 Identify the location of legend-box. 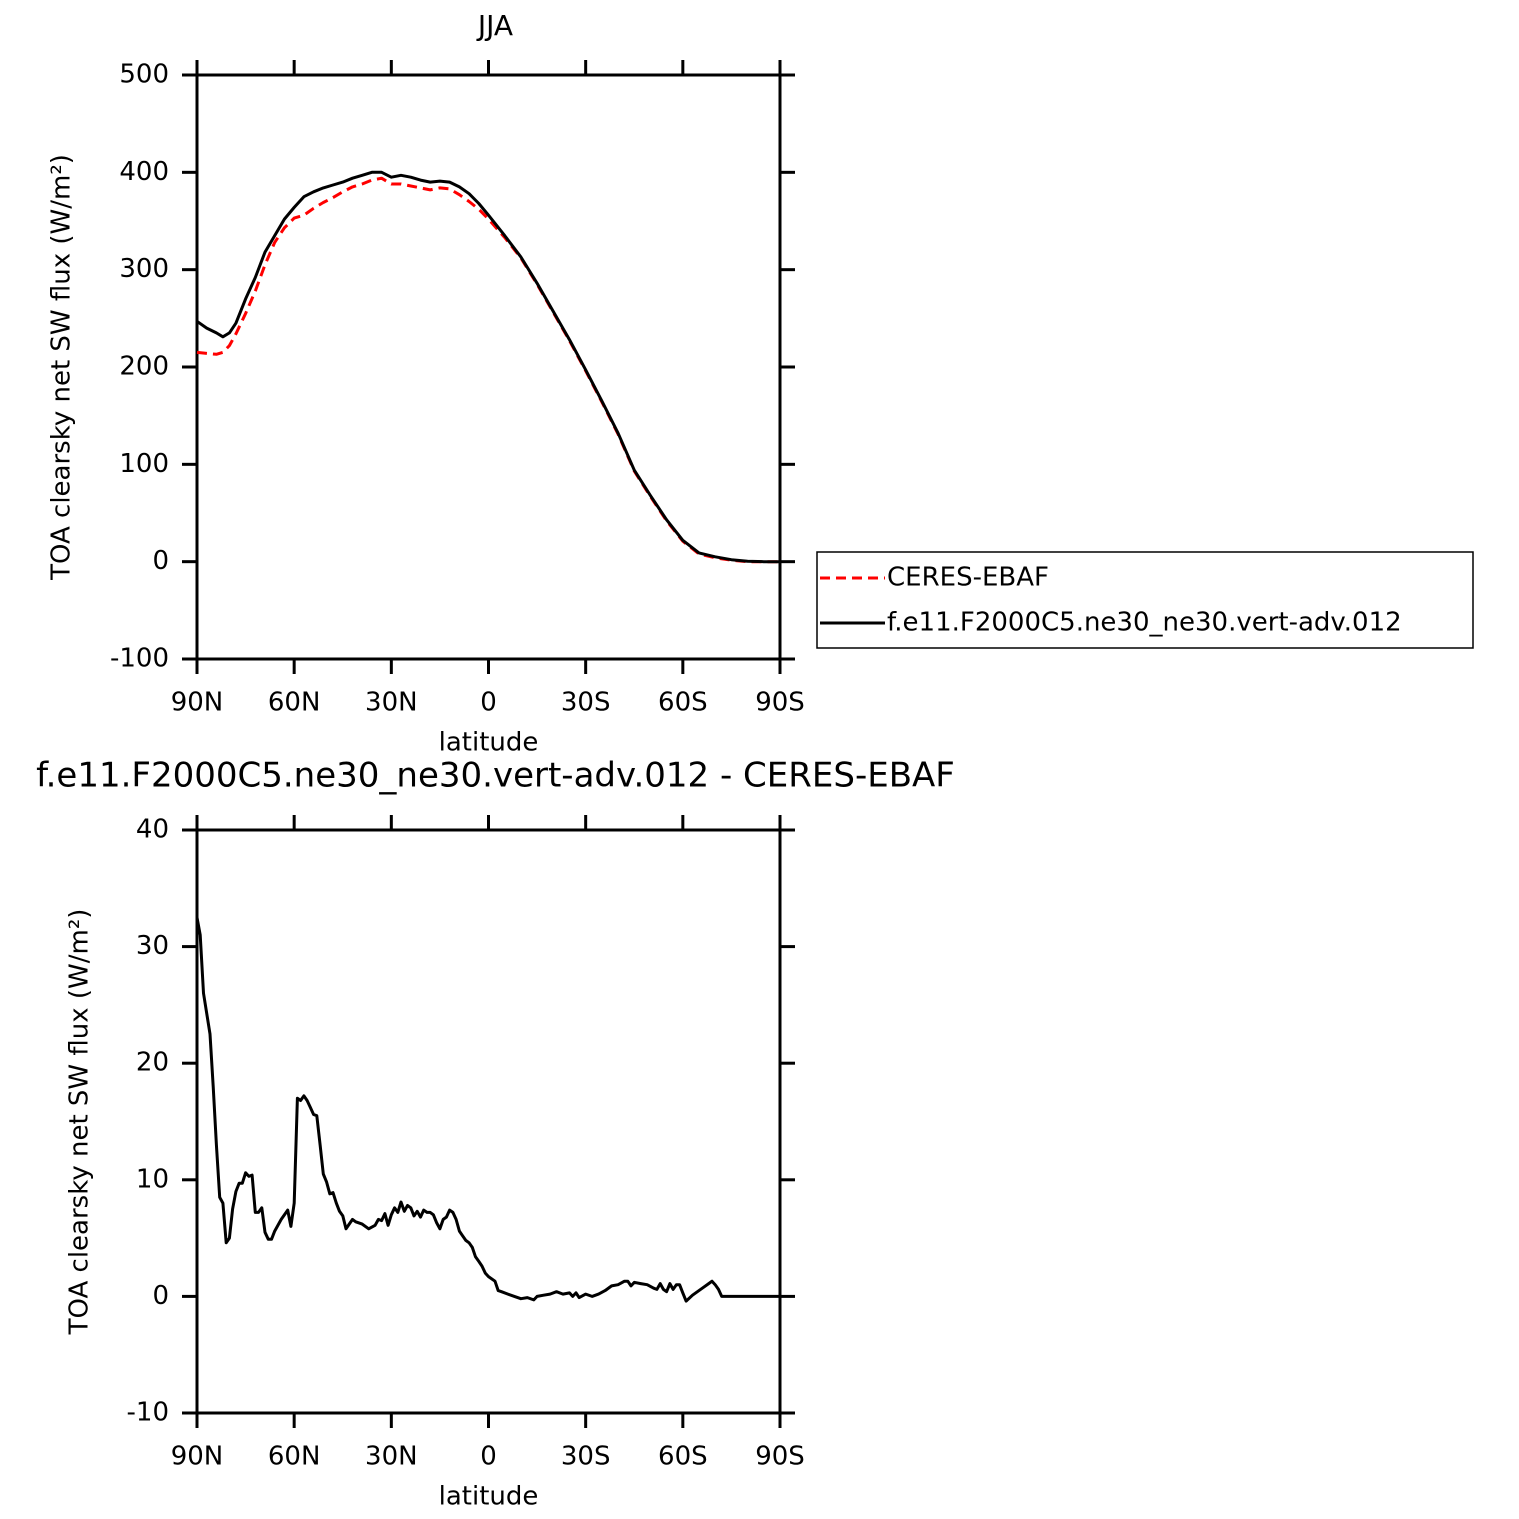
(1145, 600).